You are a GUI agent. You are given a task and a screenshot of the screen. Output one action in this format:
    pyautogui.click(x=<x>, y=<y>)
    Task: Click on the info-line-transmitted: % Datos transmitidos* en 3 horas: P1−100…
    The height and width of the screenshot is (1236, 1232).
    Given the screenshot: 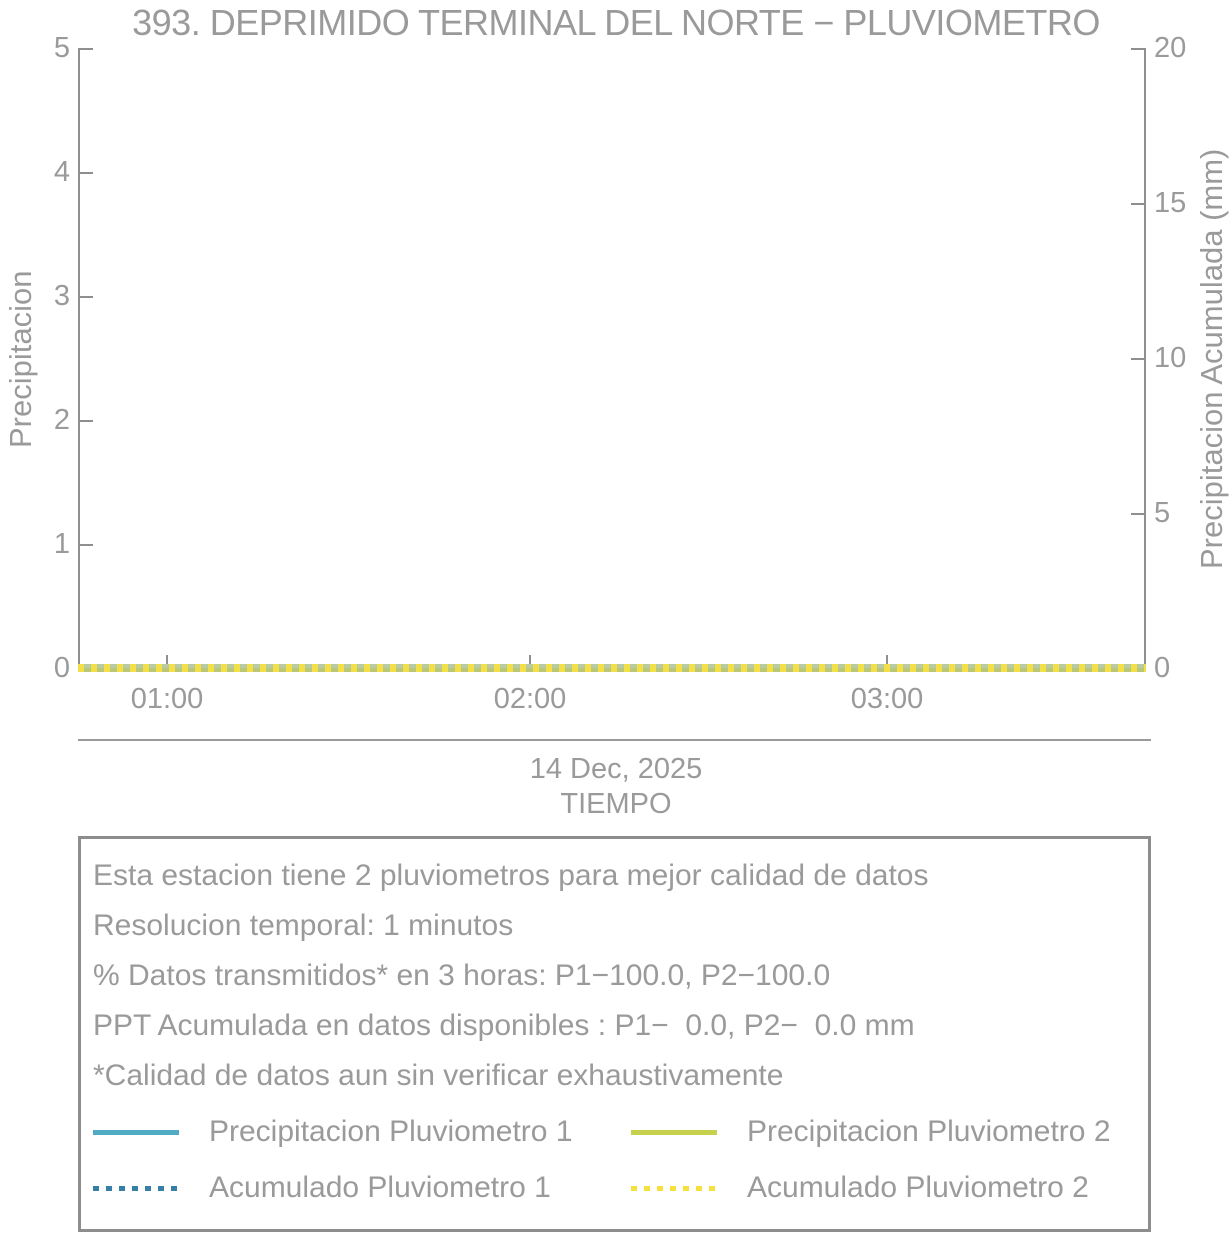 What is the action you would take?
    pyautogui.click(x=462, y=975)
    